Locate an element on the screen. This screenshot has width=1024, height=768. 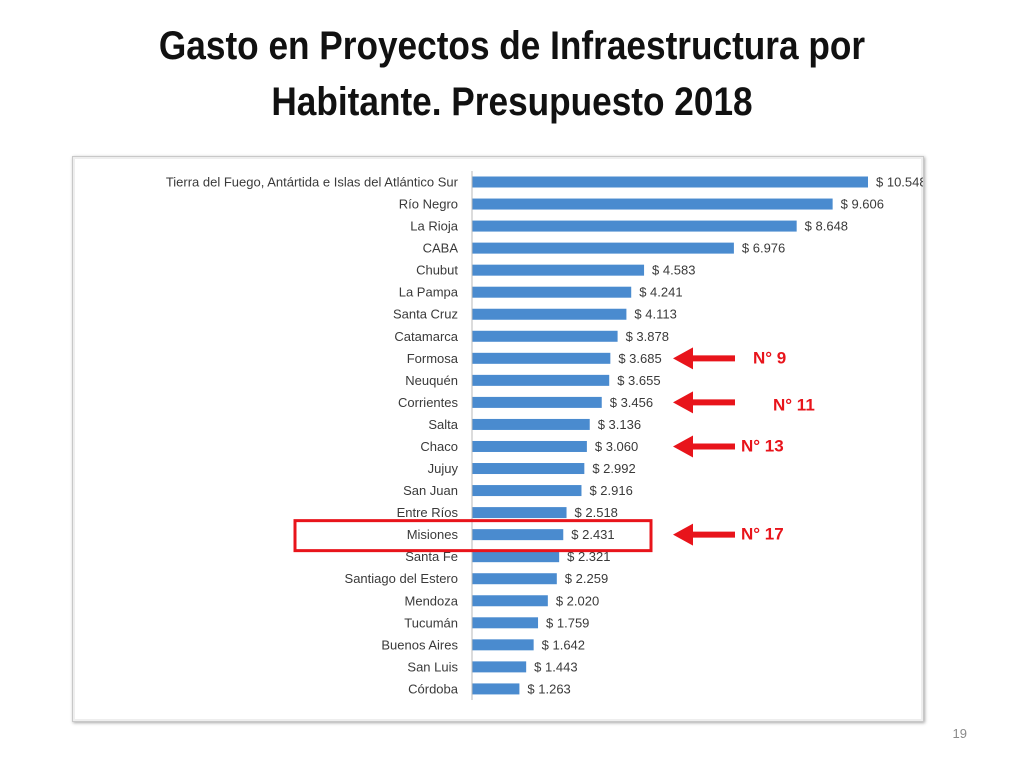
category-label: Mendoza is located at coordinates (432, 600).